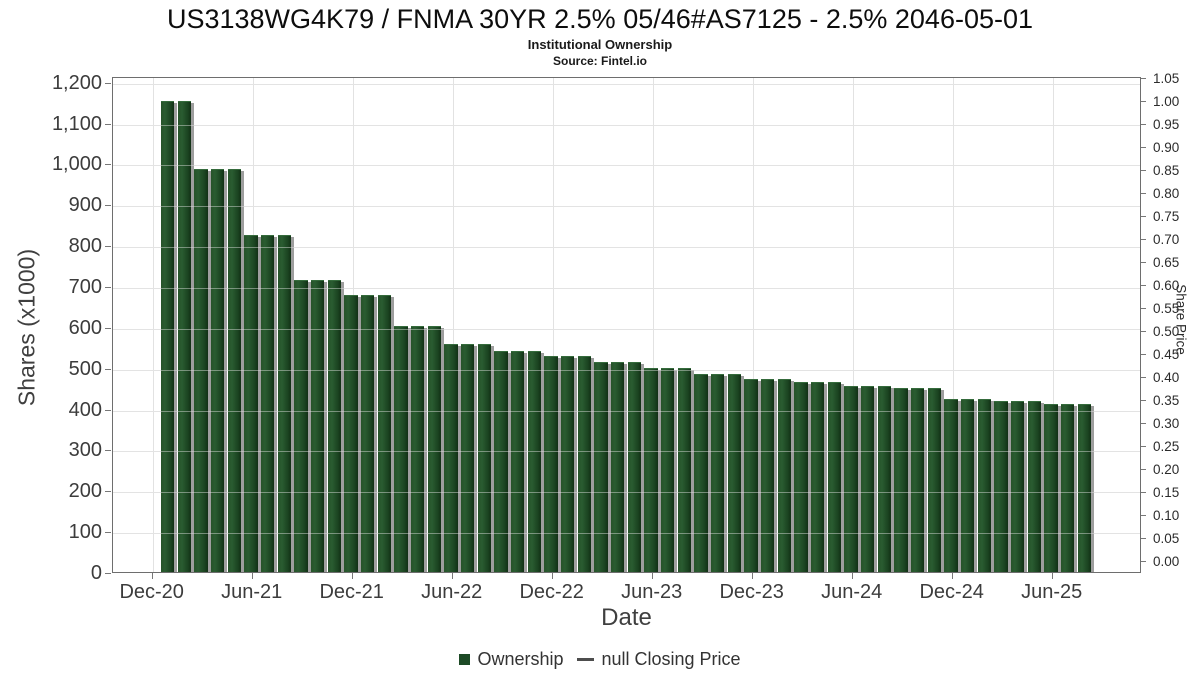 Image resolution: width=1200 pixels, height=675 pixels. Describe the element at coordinates (1166, 561) in the screenshot. I see `y-right-tick-label: 0.00` at that location.